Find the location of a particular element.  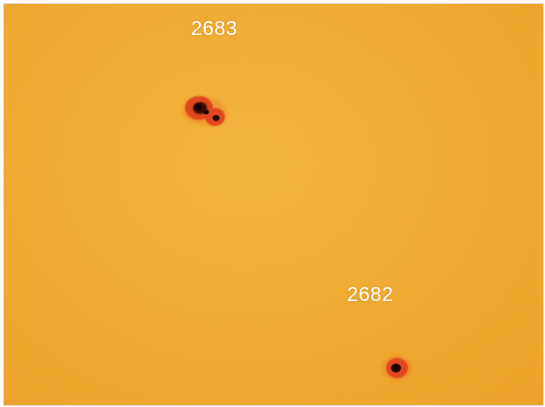

region-label-2683: 2683 is located at coordinates (214, 29).